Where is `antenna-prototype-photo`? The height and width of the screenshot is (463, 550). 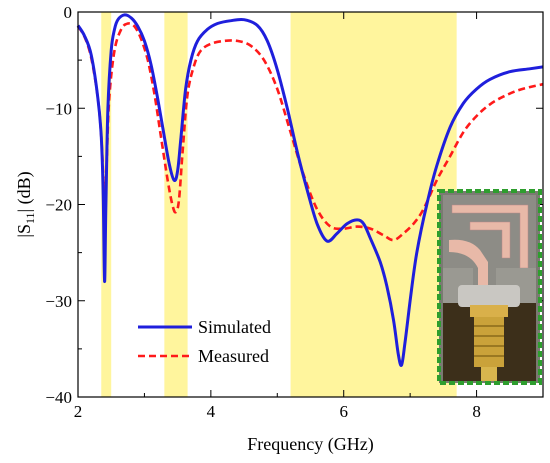 antenna-prototype-photo is located at coordinates (489, 287).